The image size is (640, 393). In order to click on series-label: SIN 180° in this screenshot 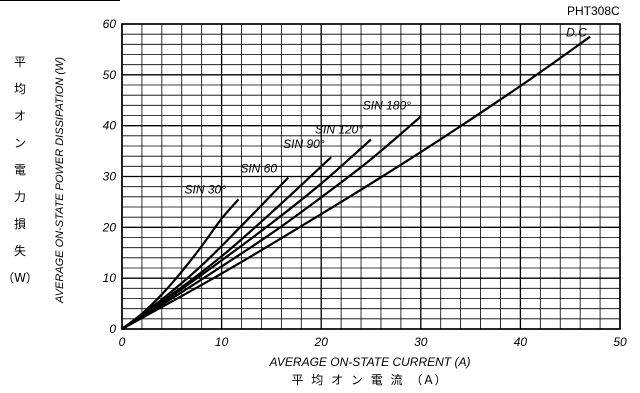, I will do `click(387, 106)`.